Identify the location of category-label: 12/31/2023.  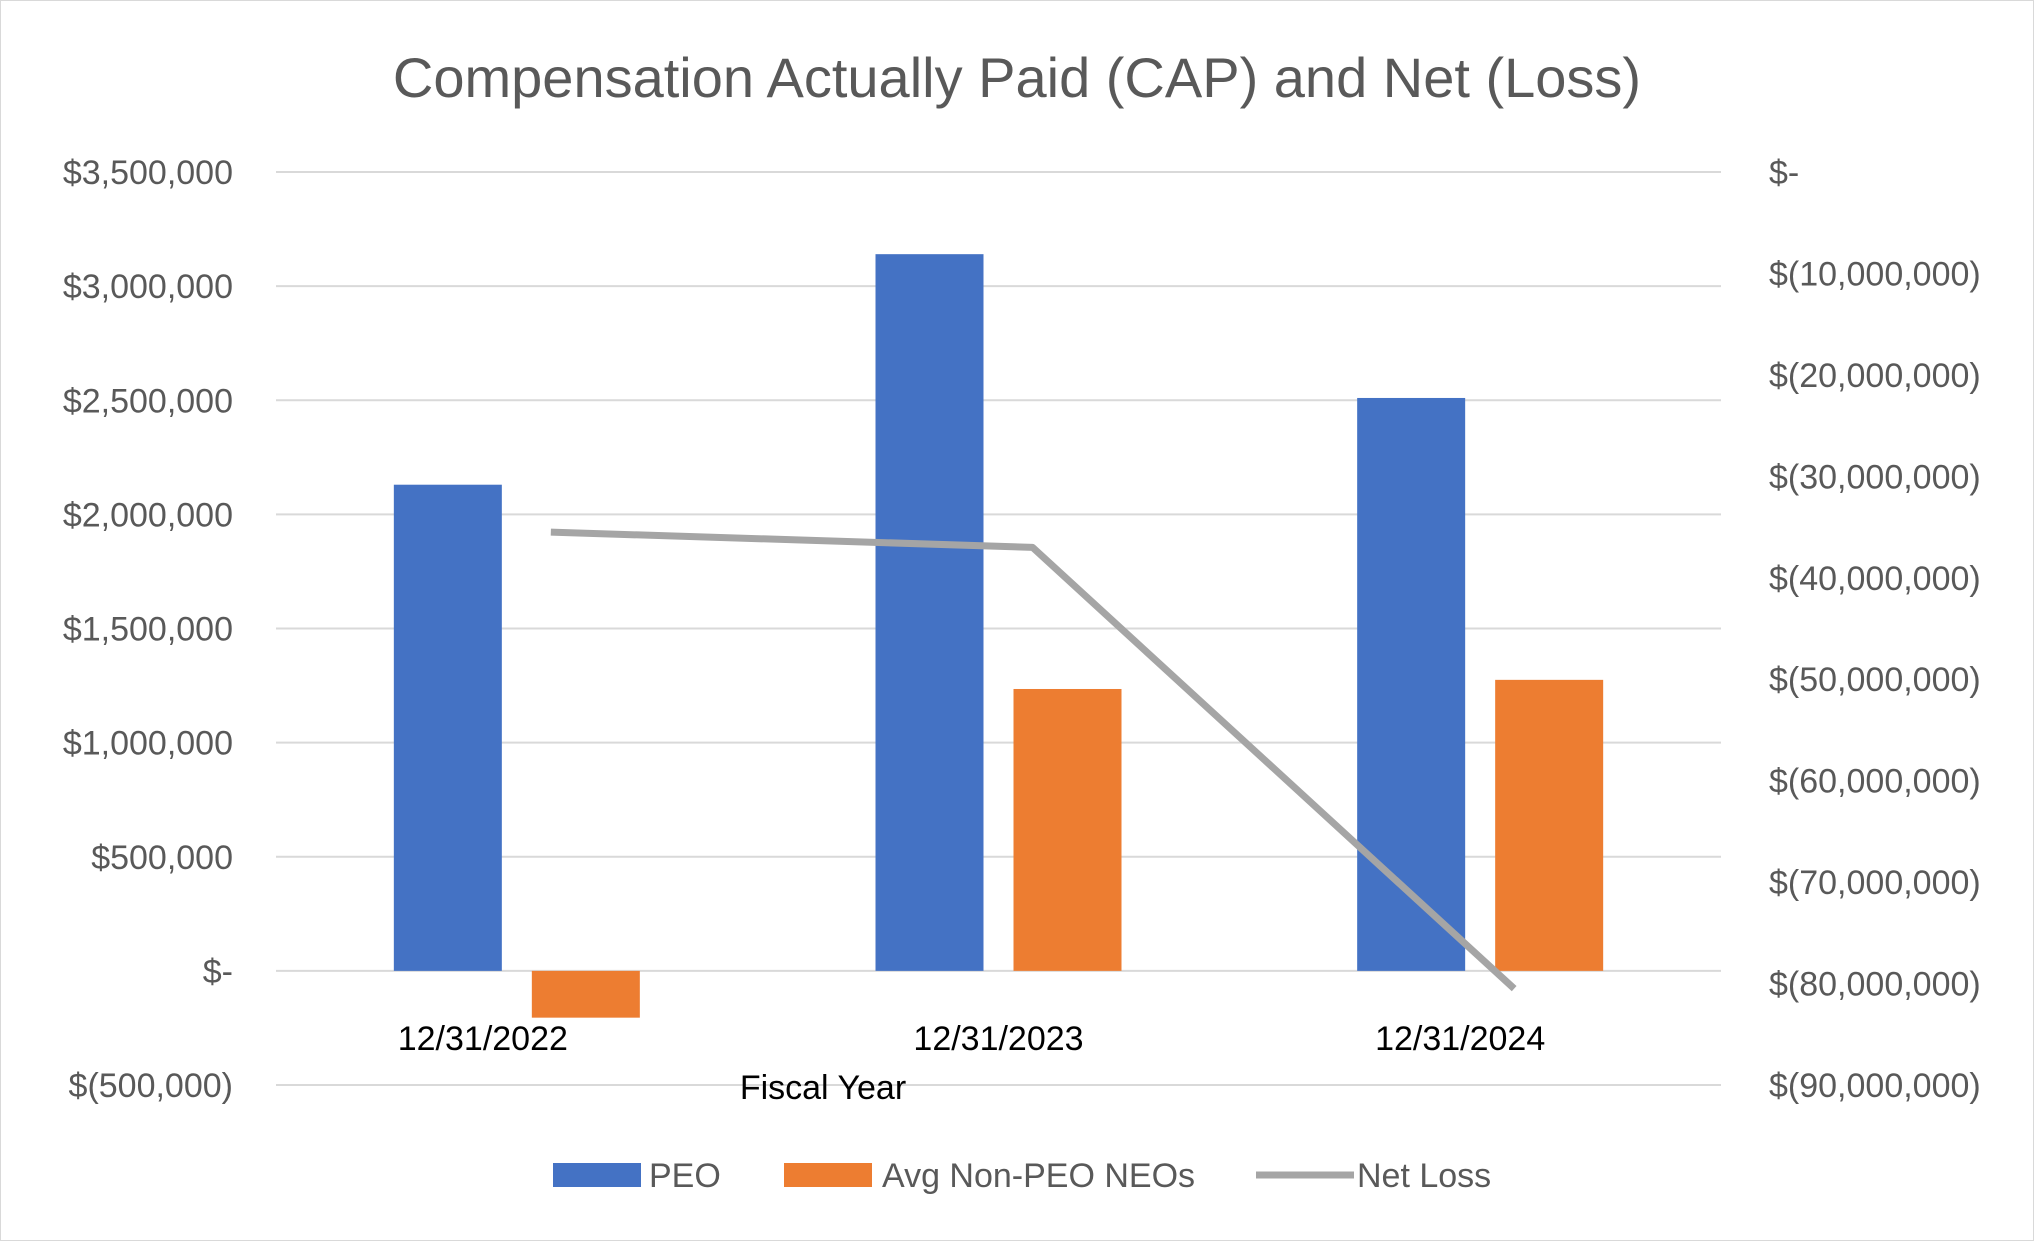
(998, 1039).